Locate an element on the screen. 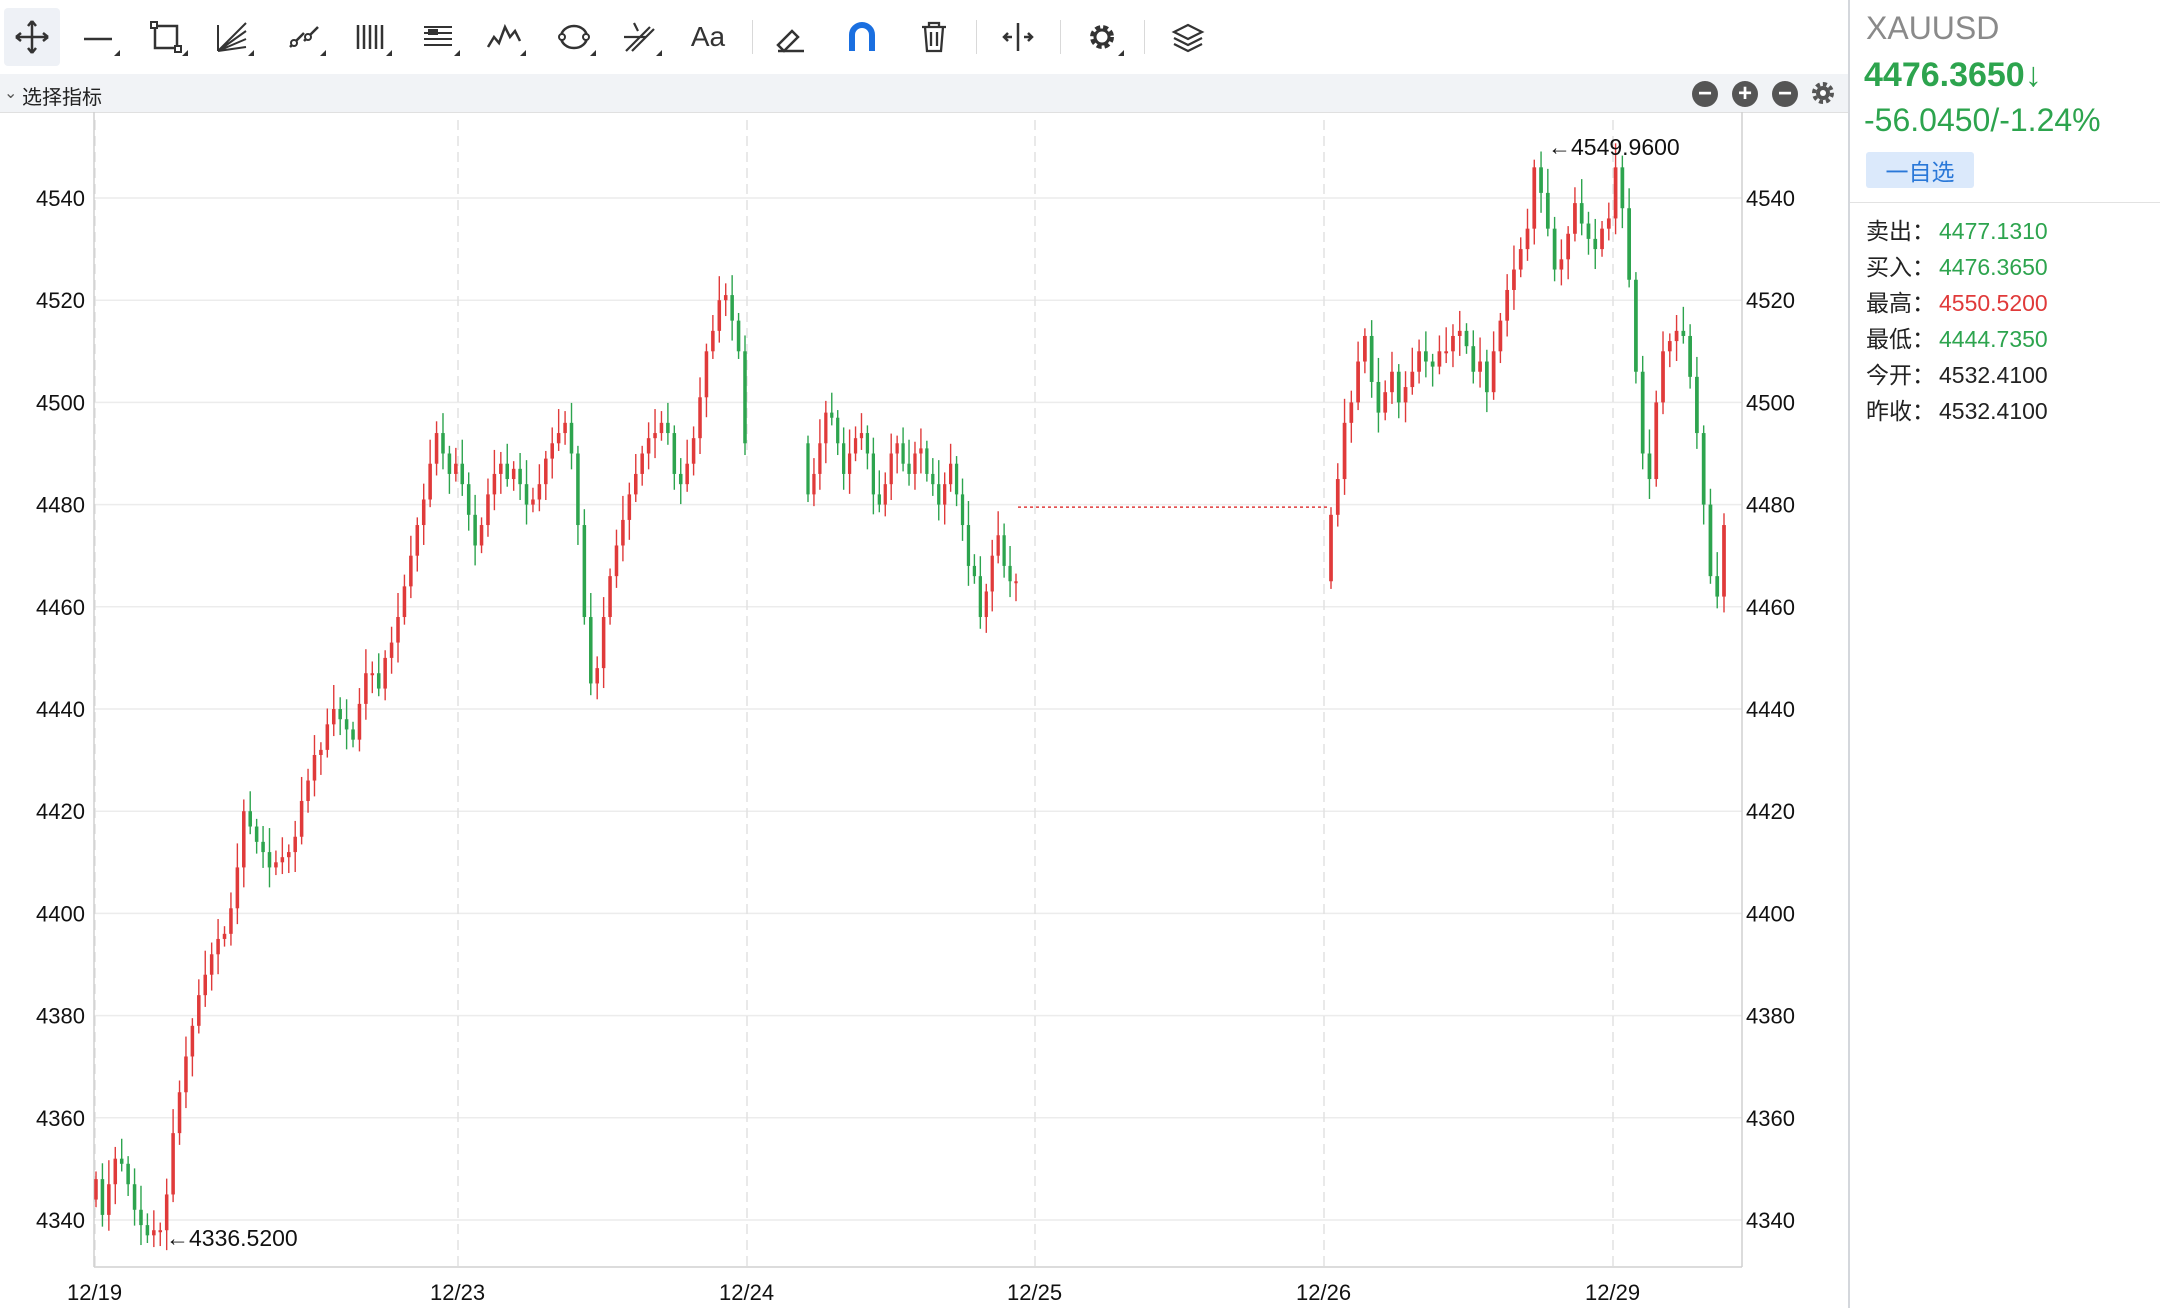  magnet-icon is located at coordinates (862, 36).